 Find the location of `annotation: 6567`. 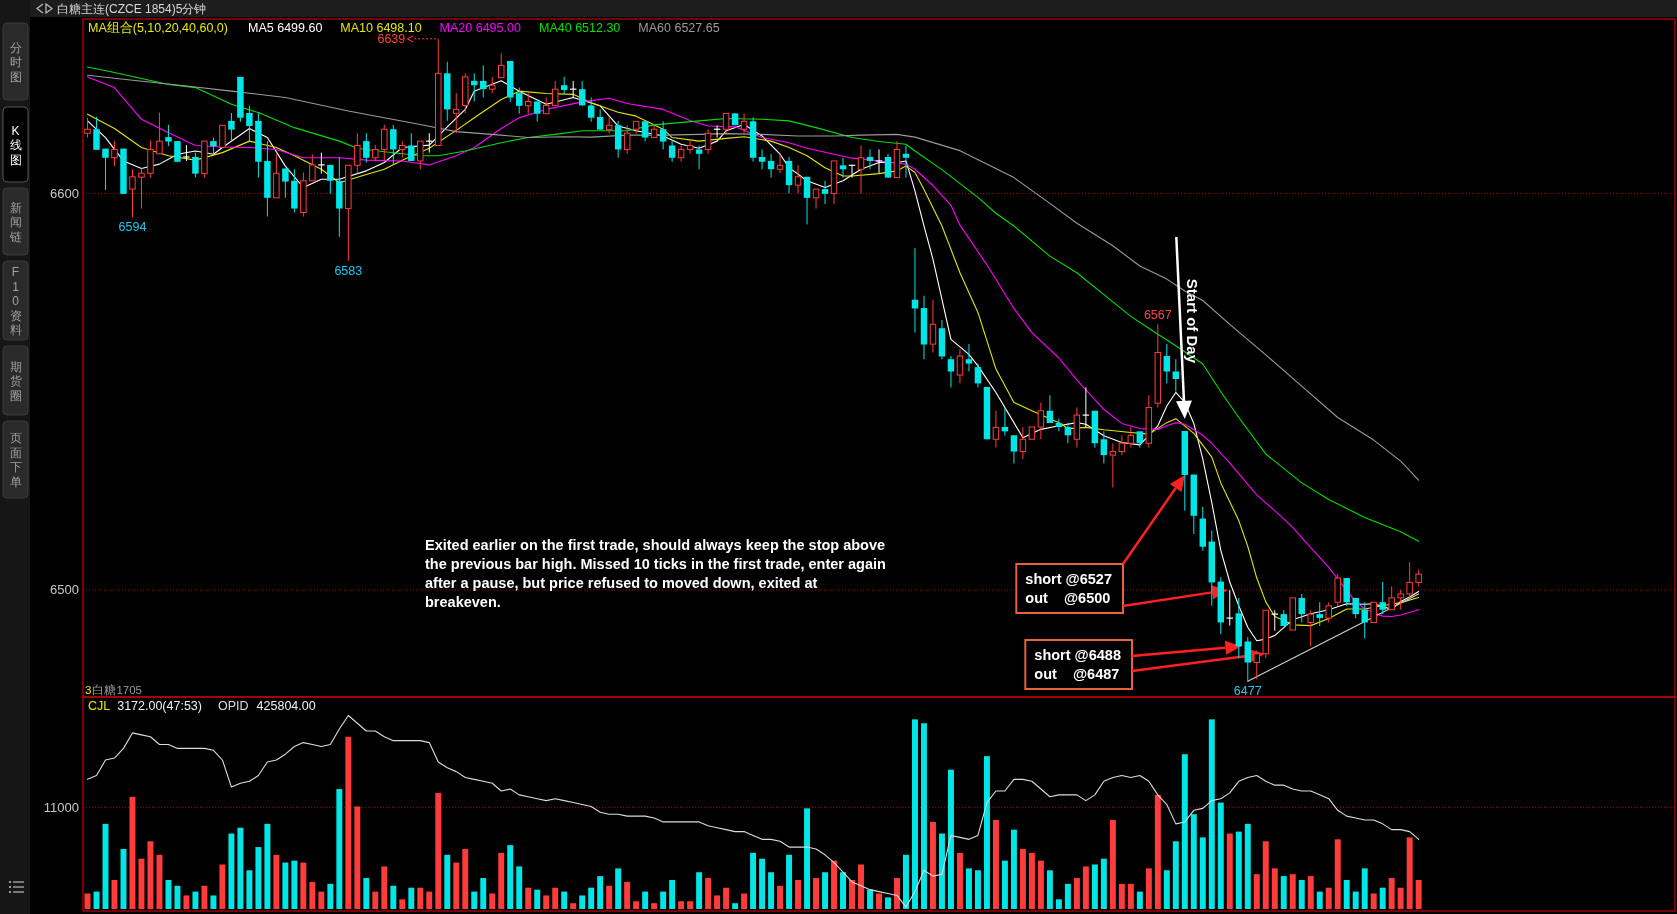

annotation: 6567 is located at coordinates (1157, 315).